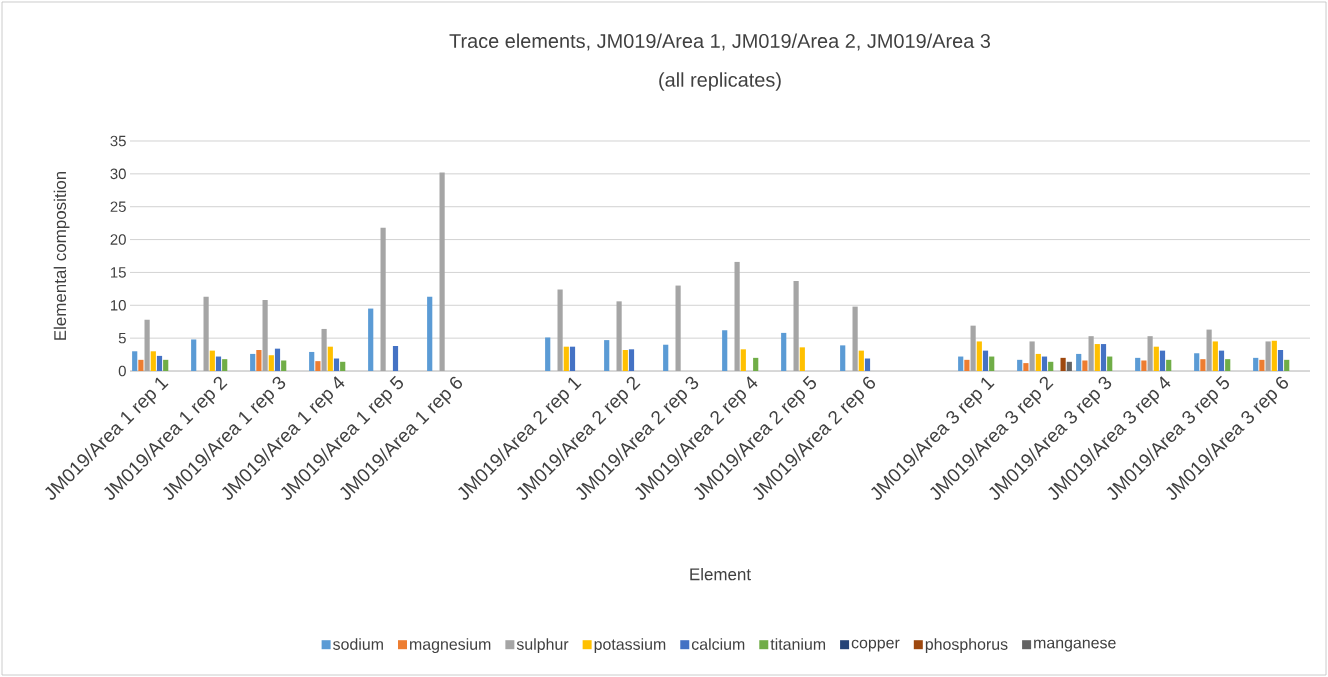 The height and width of the screenshot is (677, 1328). What do you see at coordinates (358, 644) in the screenshot?
I see `legend-label: sodium` at bounding box center [358, 644].